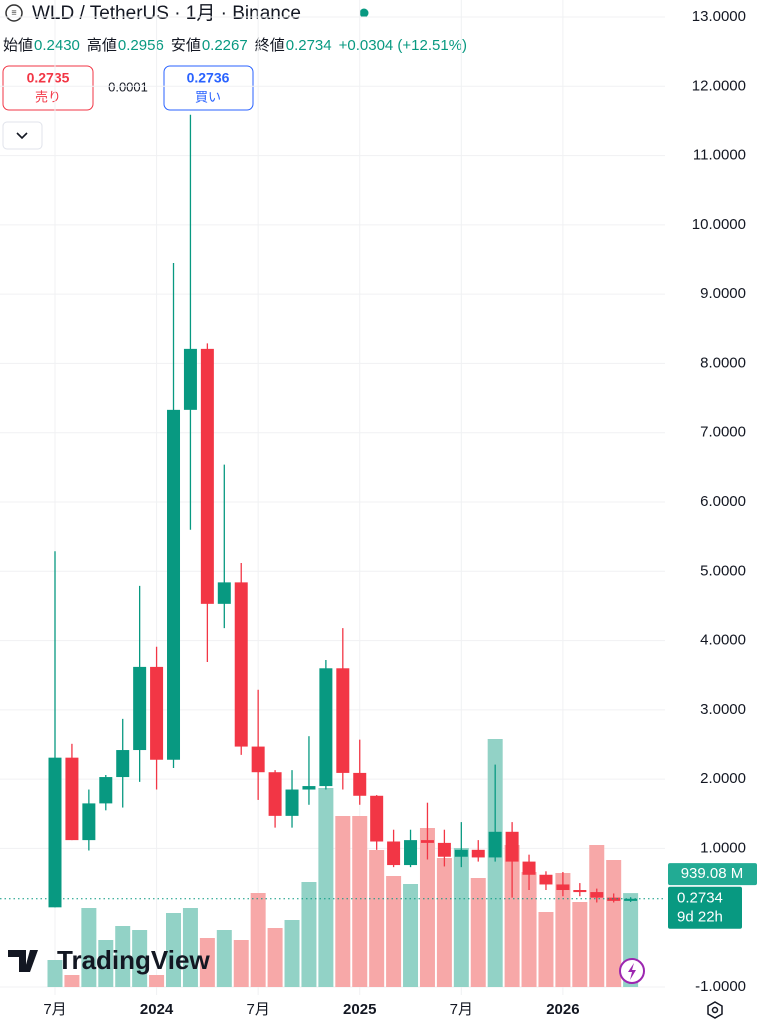  I want to click on ohlc-value: 0.2430, so click(57, 45).